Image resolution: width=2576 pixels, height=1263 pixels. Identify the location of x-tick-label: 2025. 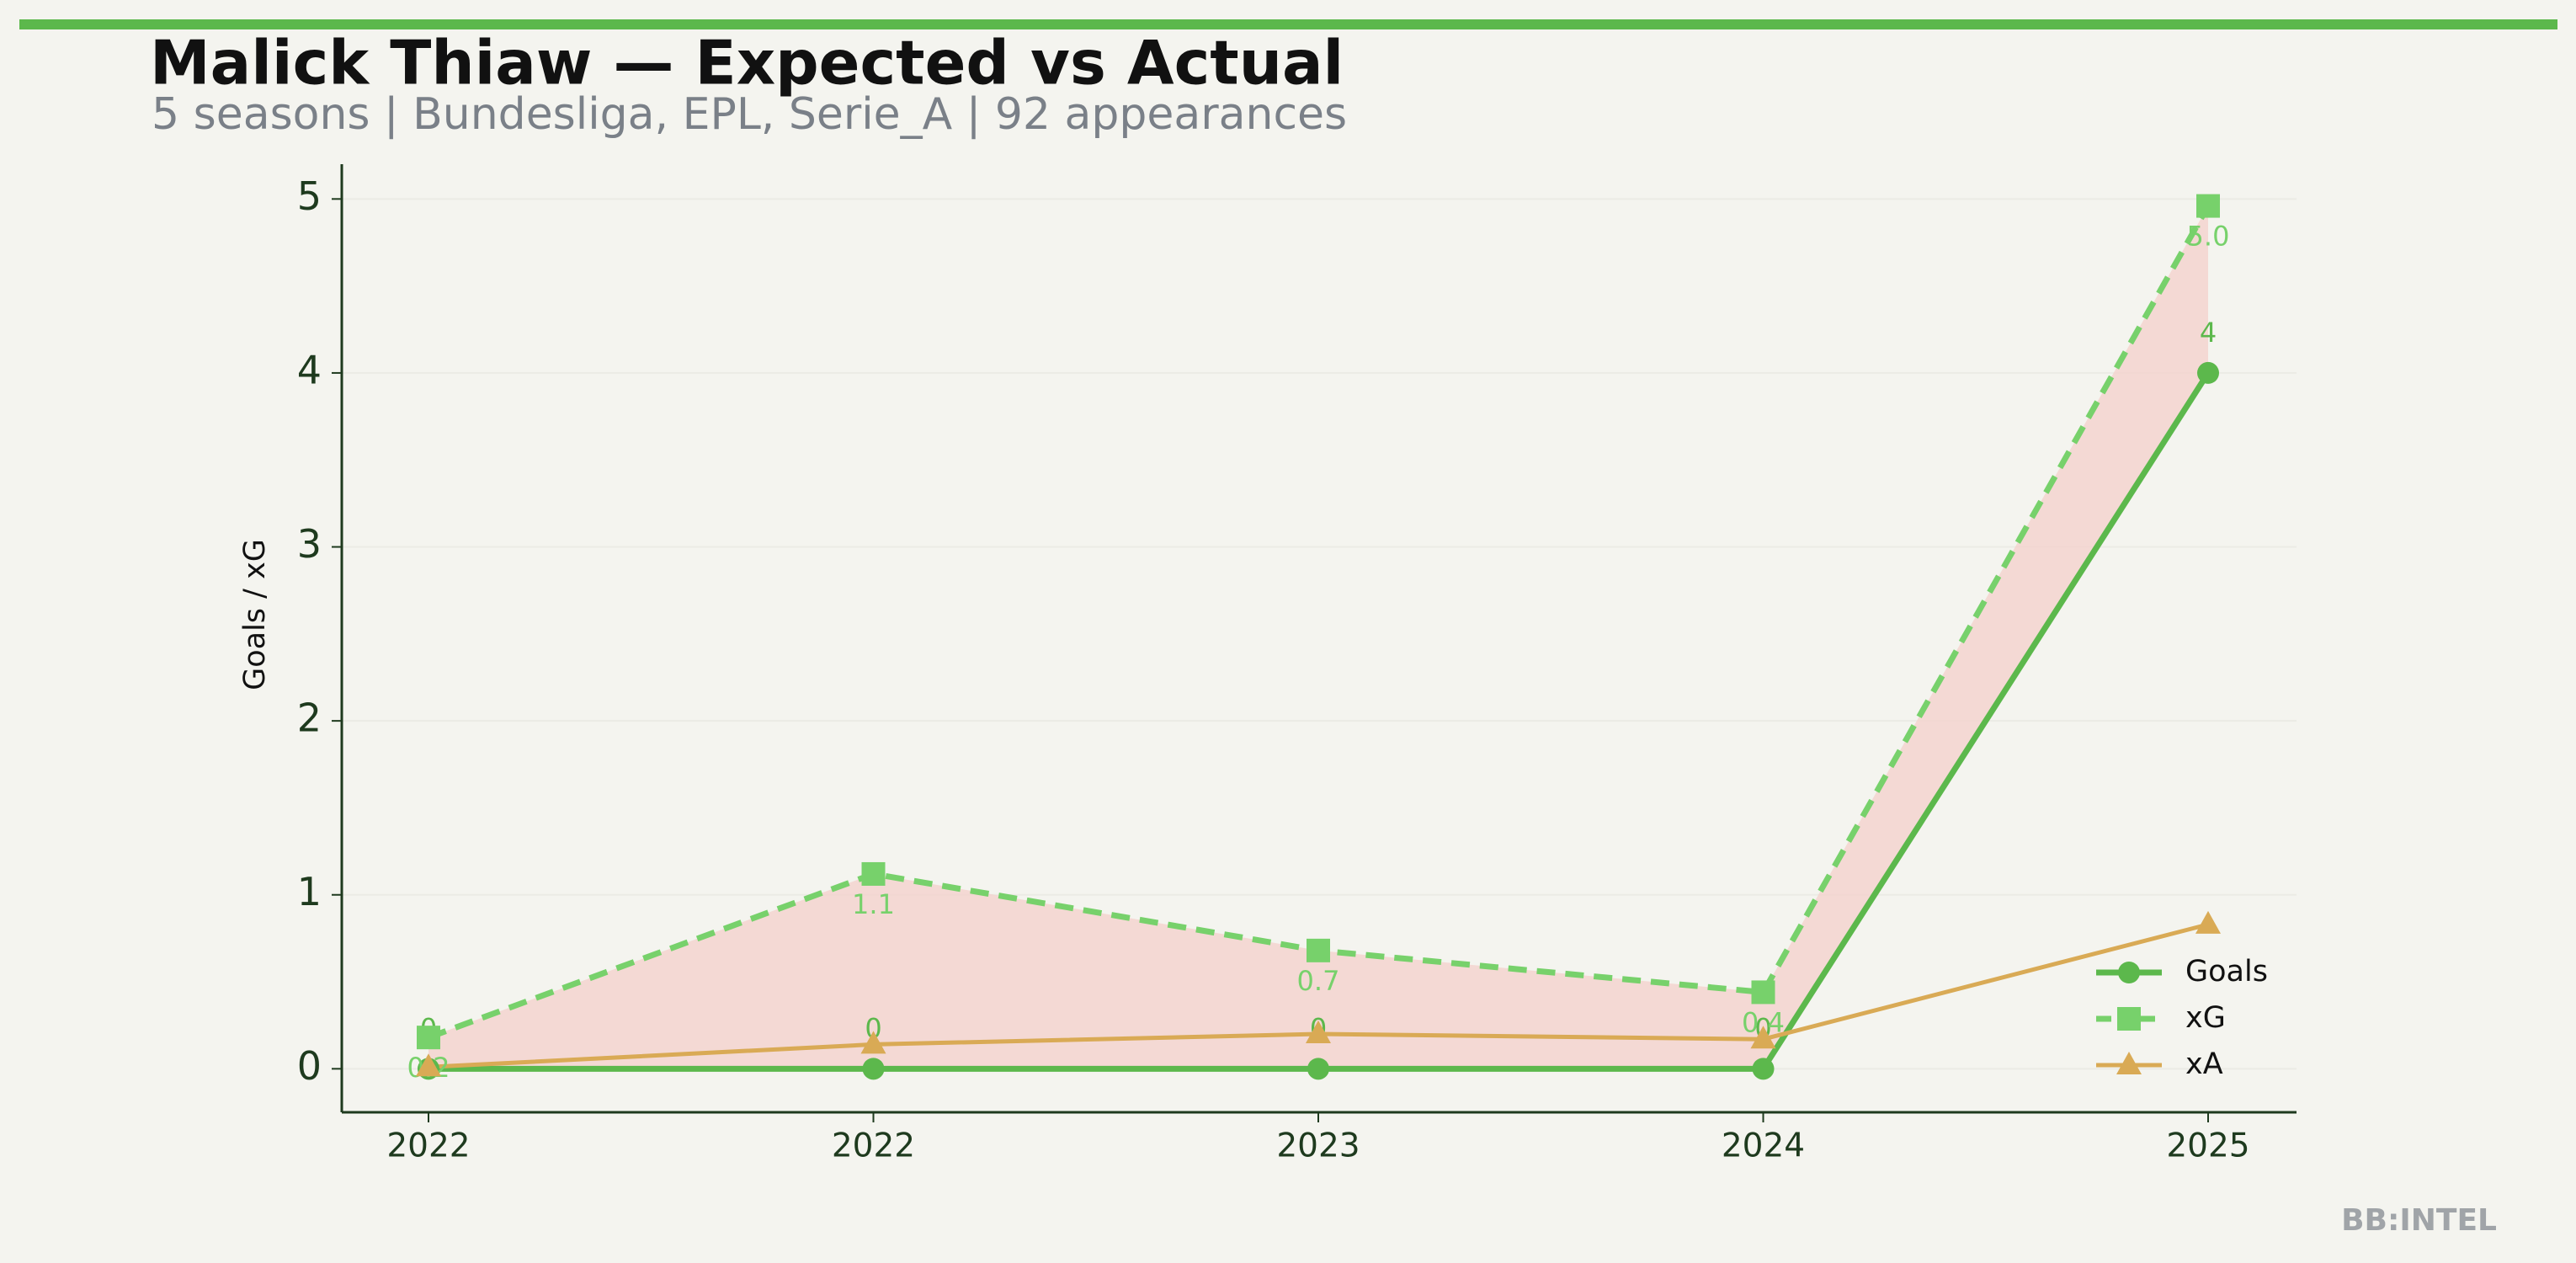
(2208, 1146).